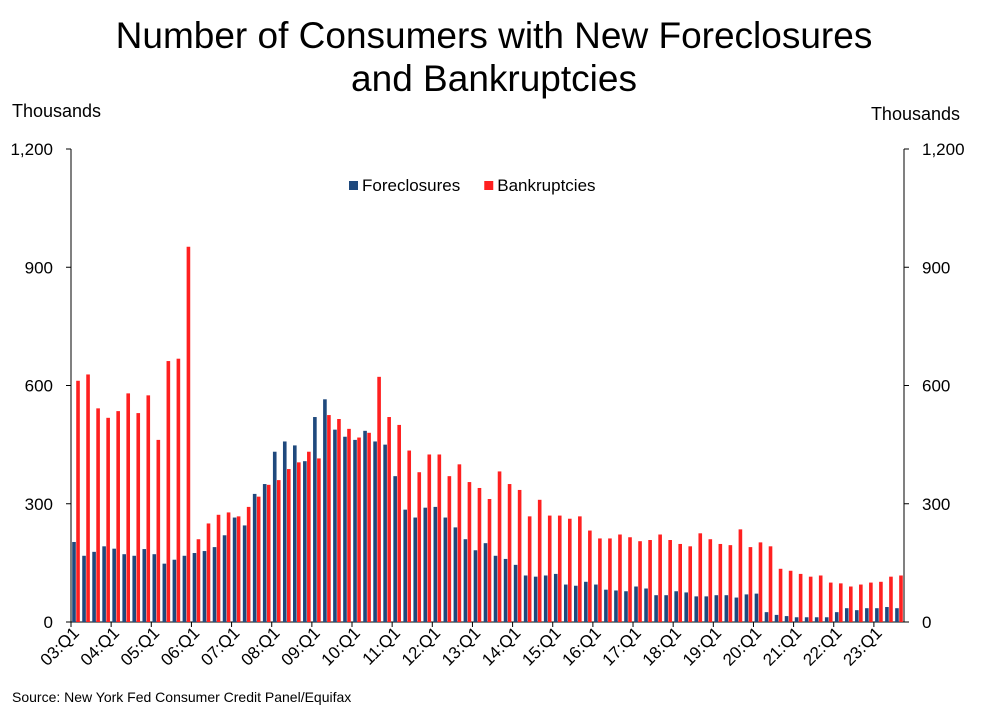 Image resolution: width=988 pixels, height=717 pixels. I want to click on right-y-tick-label: 0, so click(926, 622).